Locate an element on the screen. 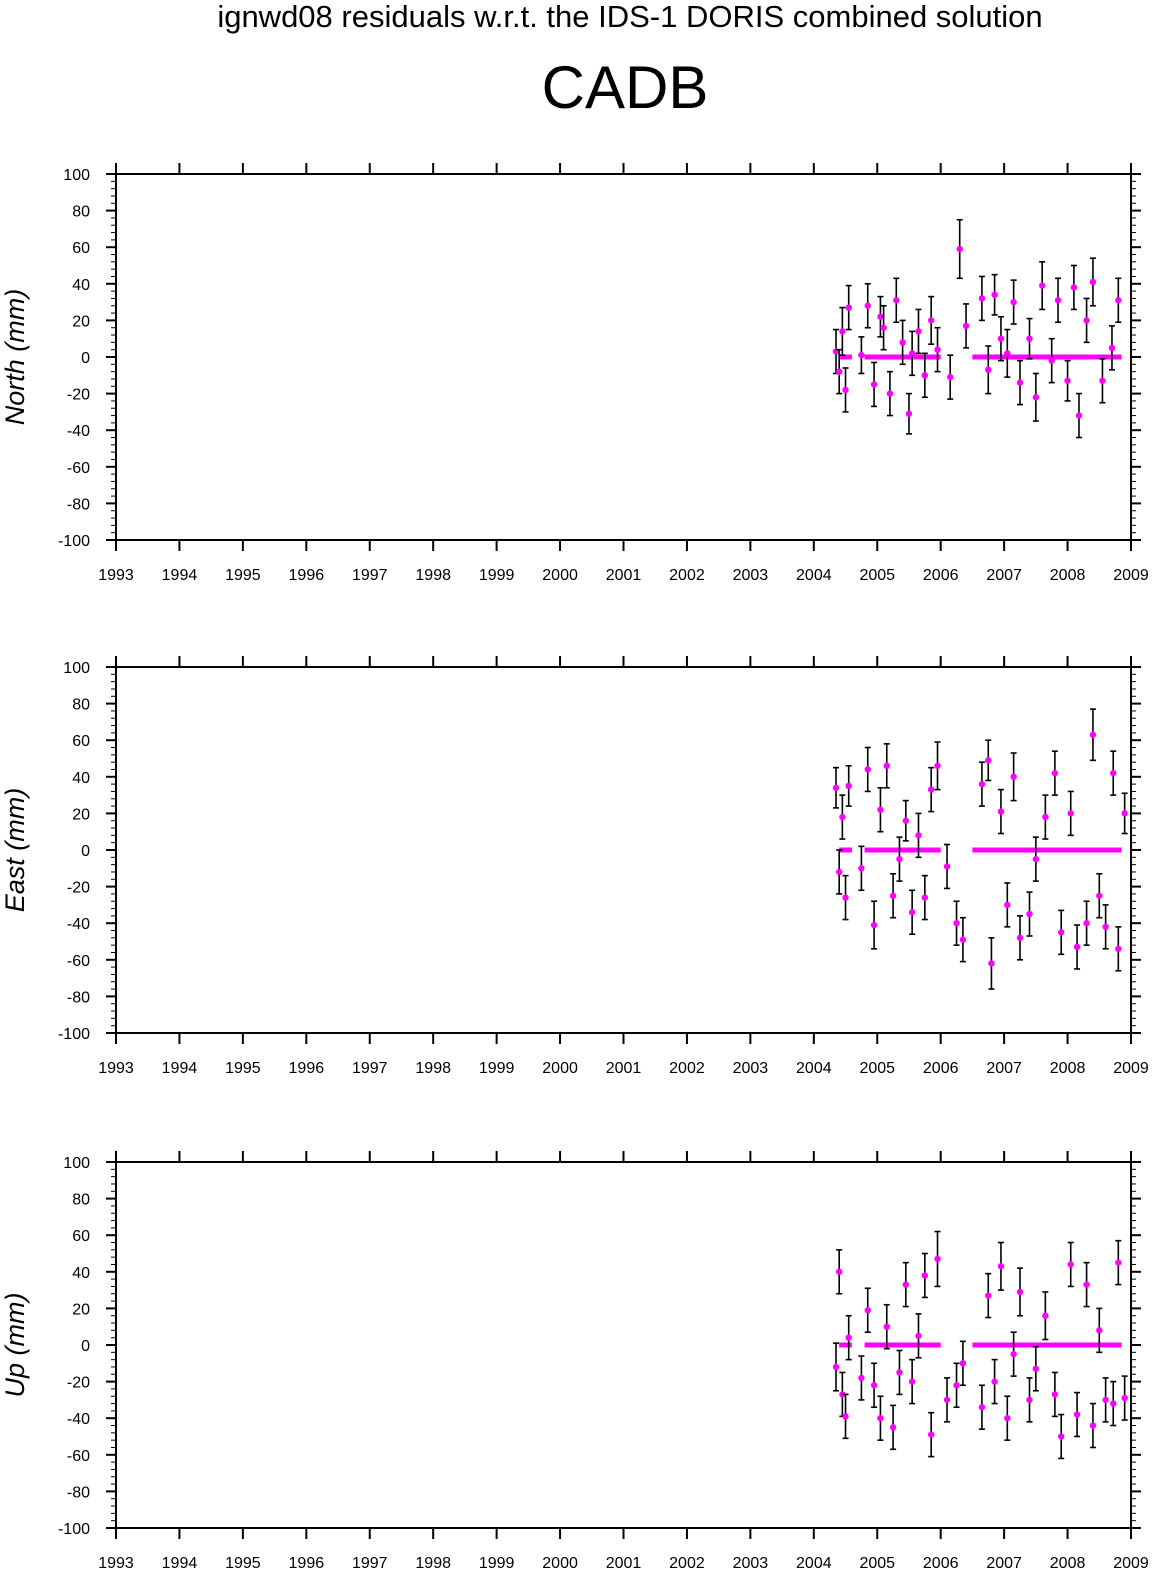 The height and width of the screenshot is (1575, 1160). up-y-tick-label: 0 is located at coordinates (85, 1346).